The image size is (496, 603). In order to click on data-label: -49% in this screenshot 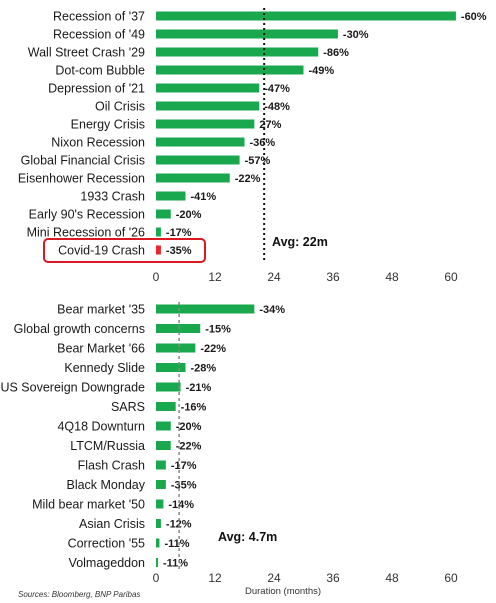, I will do `click(322, 71)`.